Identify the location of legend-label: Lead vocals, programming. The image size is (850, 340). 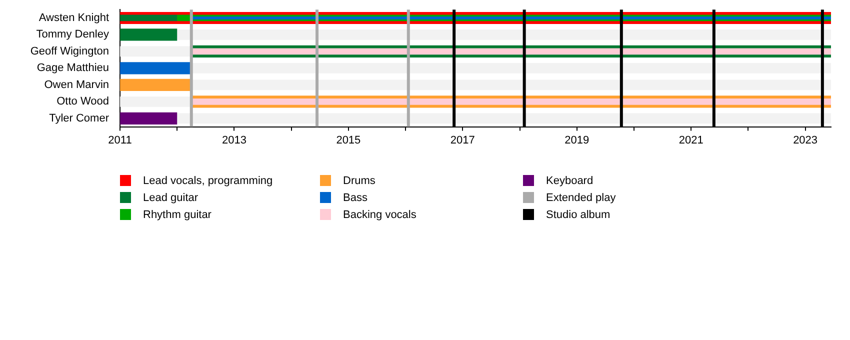
(208, 180).